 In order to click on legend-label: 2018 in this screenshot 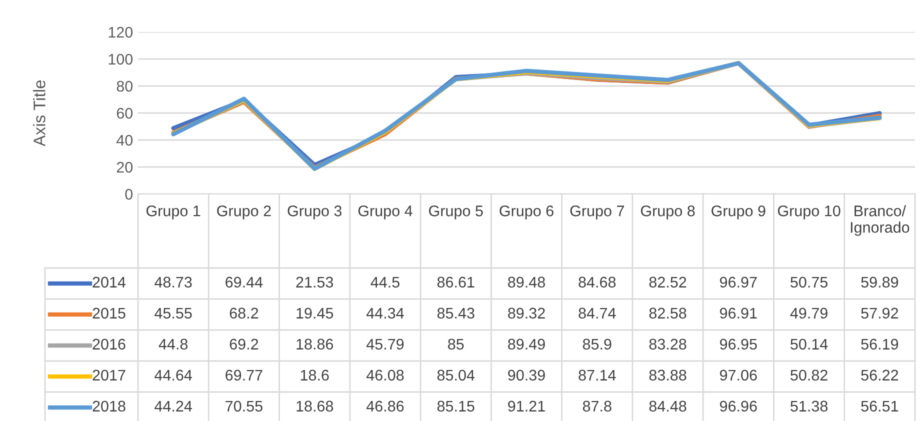, I will do `click(109, 406)`.